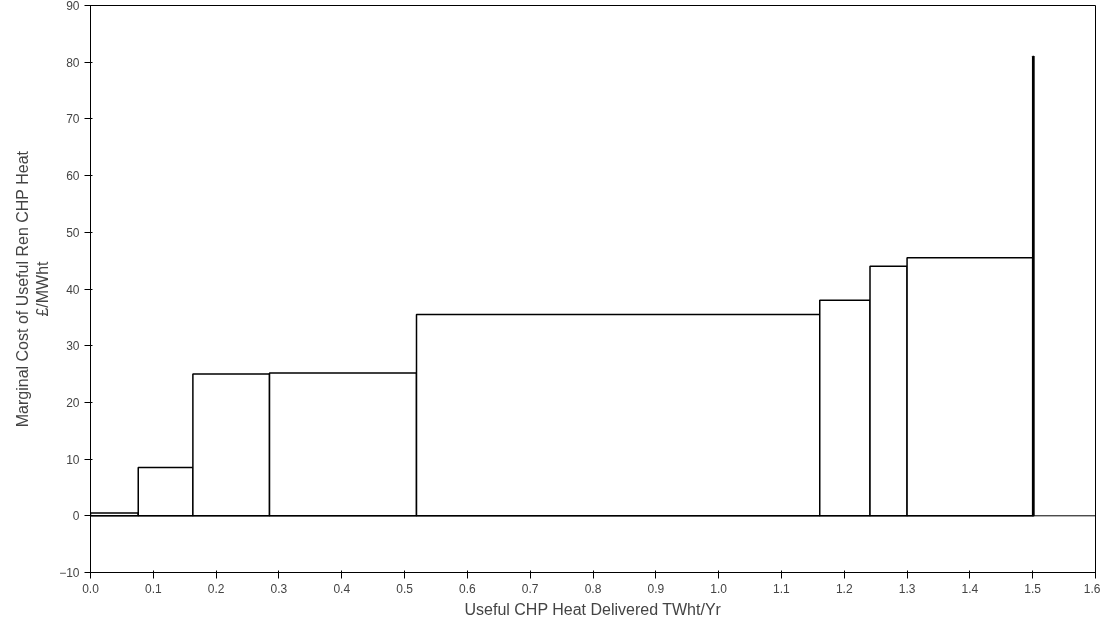 This screenshot has width=1108, height=630. Describe the element at coordinates (73, 119) in the screenshot. I see `y-tick-label: 70` at that location.